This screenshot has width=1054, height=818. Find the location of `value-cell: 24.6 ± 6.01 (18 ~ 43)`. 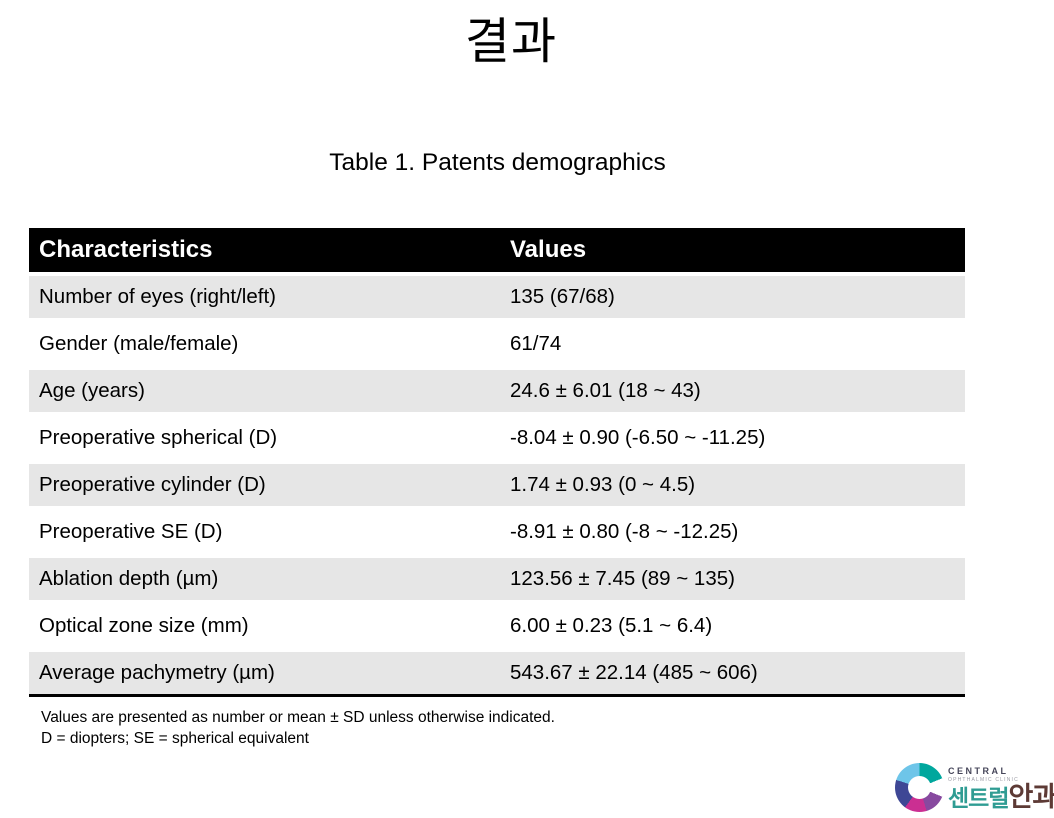

value-cell: 24.6 ± 6.01 (18 ~ 43) is located at coordinates (732, 392).